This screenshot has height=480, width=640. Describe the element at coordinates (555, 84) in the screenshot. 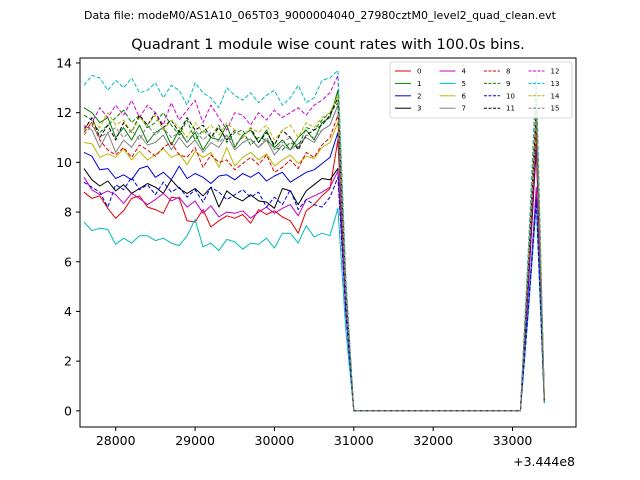

I see `legend-label-13: 13` at that location.